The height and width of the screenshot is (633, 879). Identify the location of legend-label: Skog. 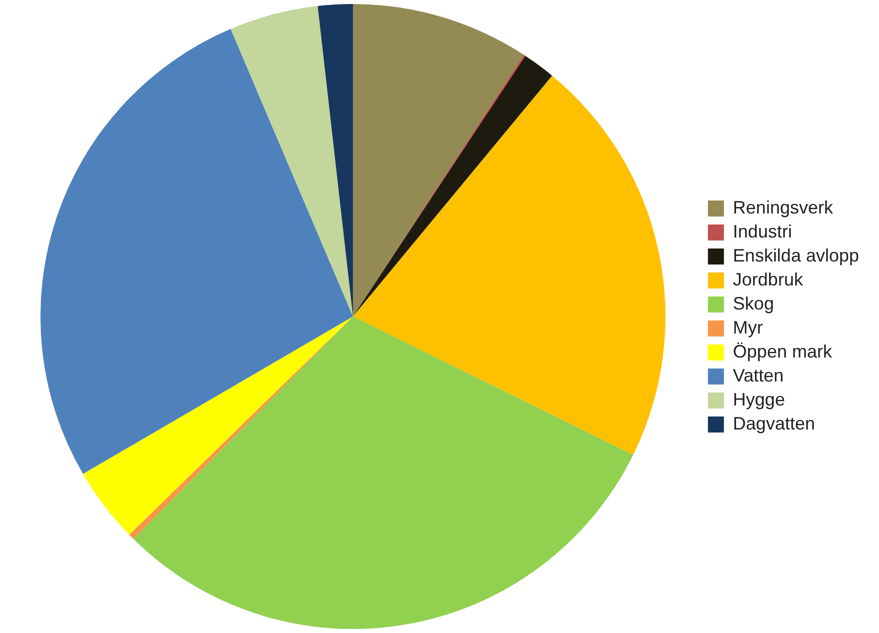
(753, 303).